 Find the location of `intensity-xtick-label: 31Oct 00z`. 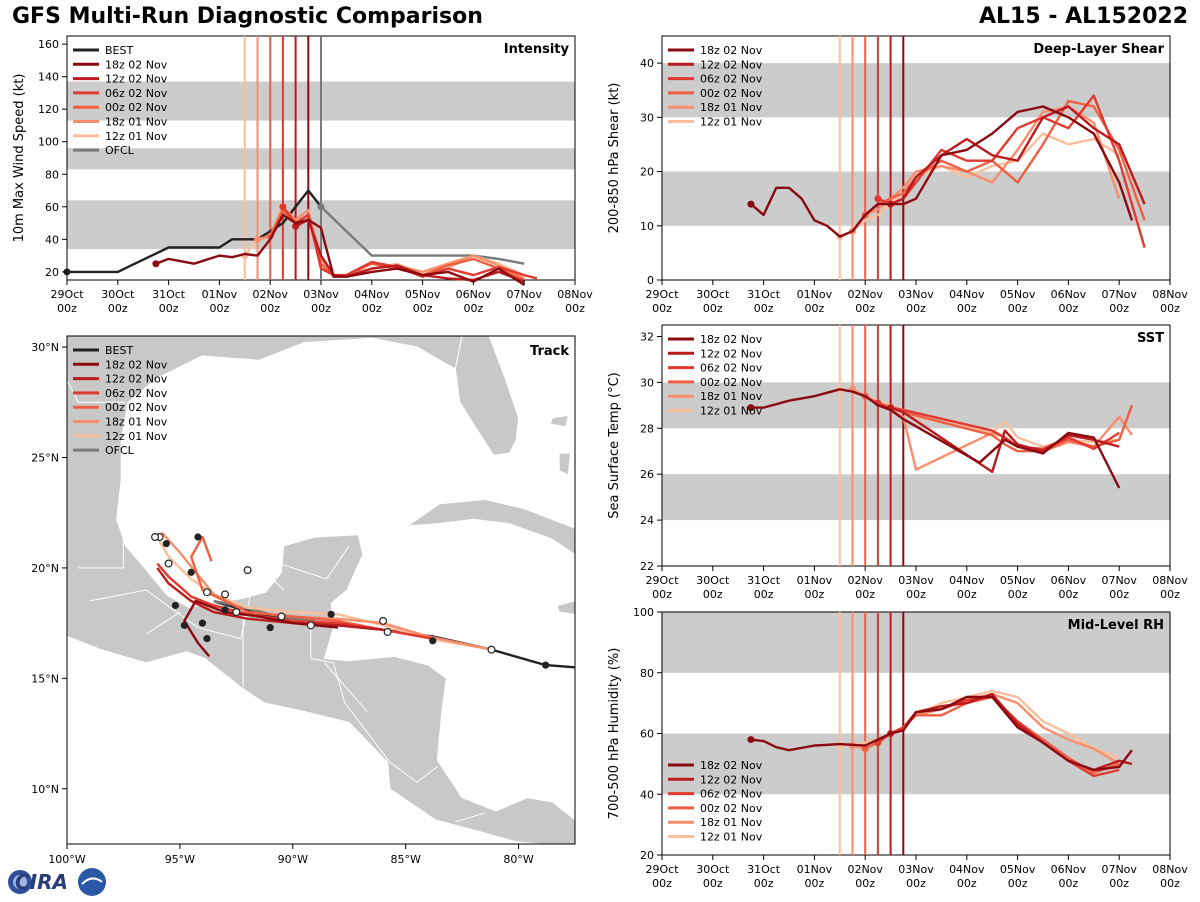

intensity-xtick-label: 31Oct 00z is located at coordinates (169, 301).